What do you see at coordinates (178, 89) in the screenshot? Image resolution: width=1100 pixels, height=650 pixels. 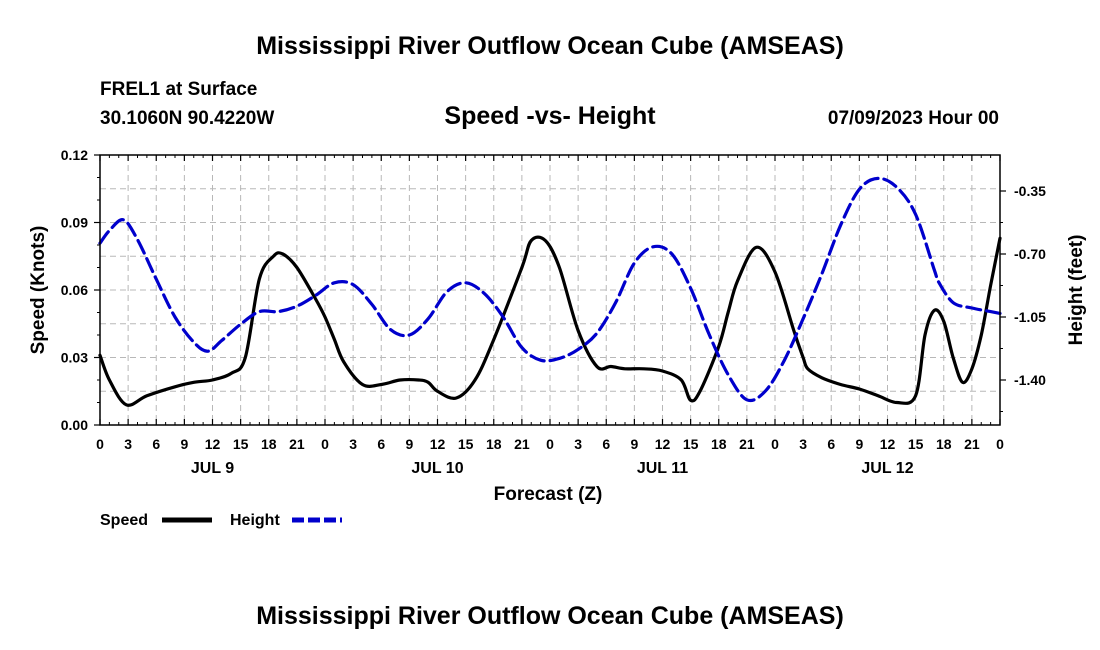 I see `station-label: FREL1 at Surface` at bounding box center [178, 89].